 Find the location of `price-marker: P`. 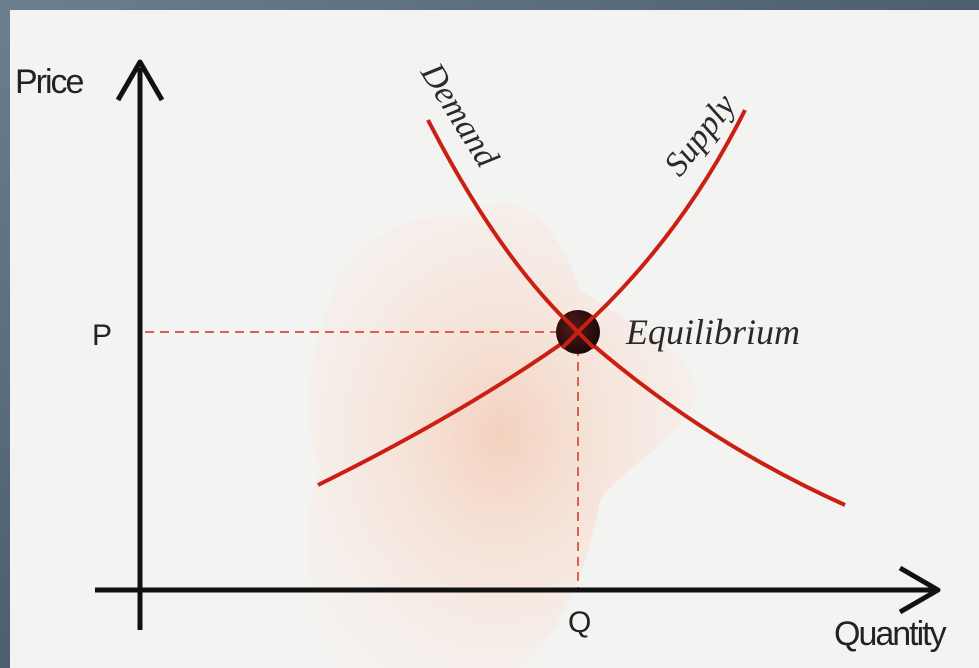

price-marker: P is located at coordinates (102, 335).